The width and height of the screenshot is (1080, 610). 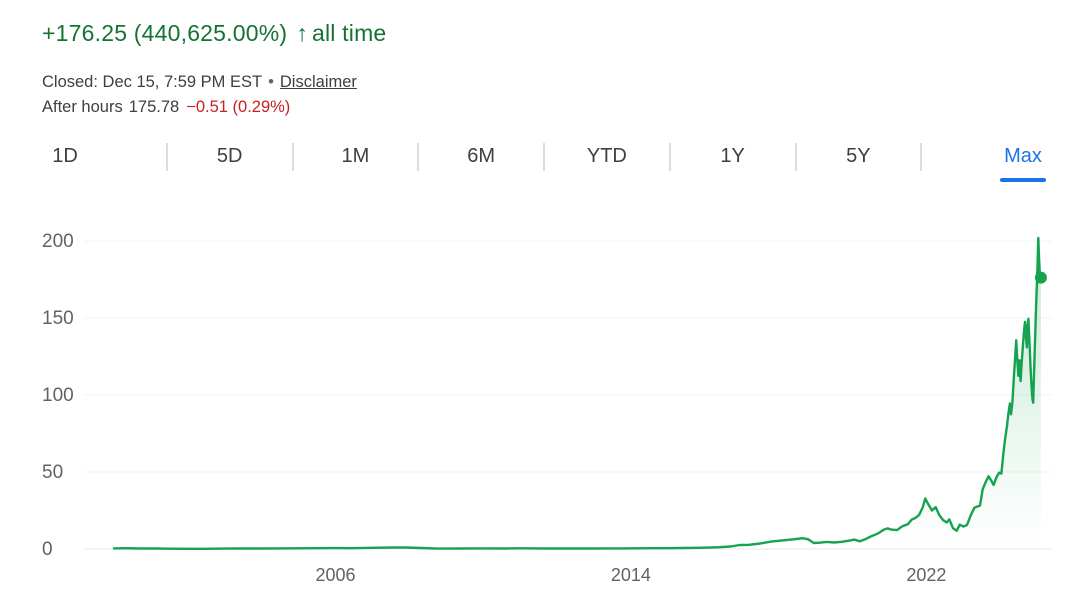 What do you see at coordinates (154, 107) in the screenshot?
I see `after-hours-price: 175.78` at bounding box center [154, 107].